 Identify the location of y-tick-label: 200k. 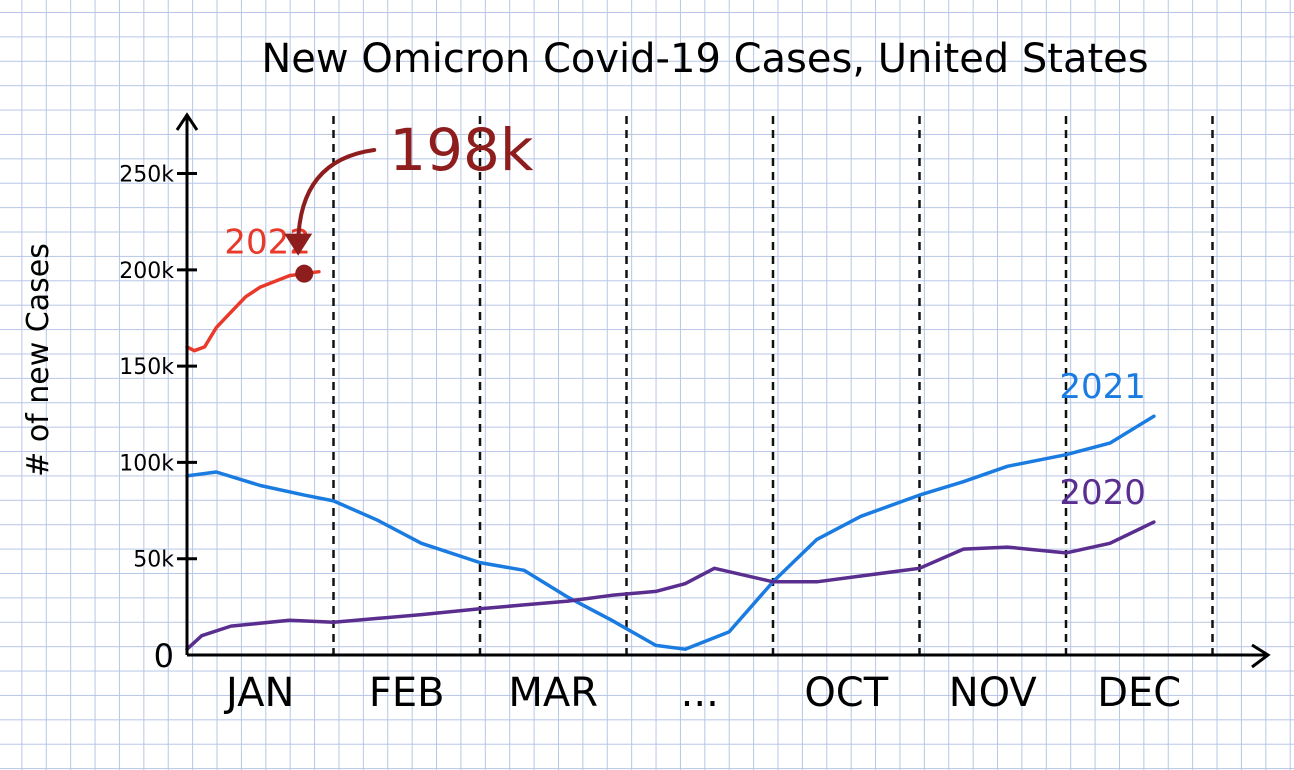
(146, 271).